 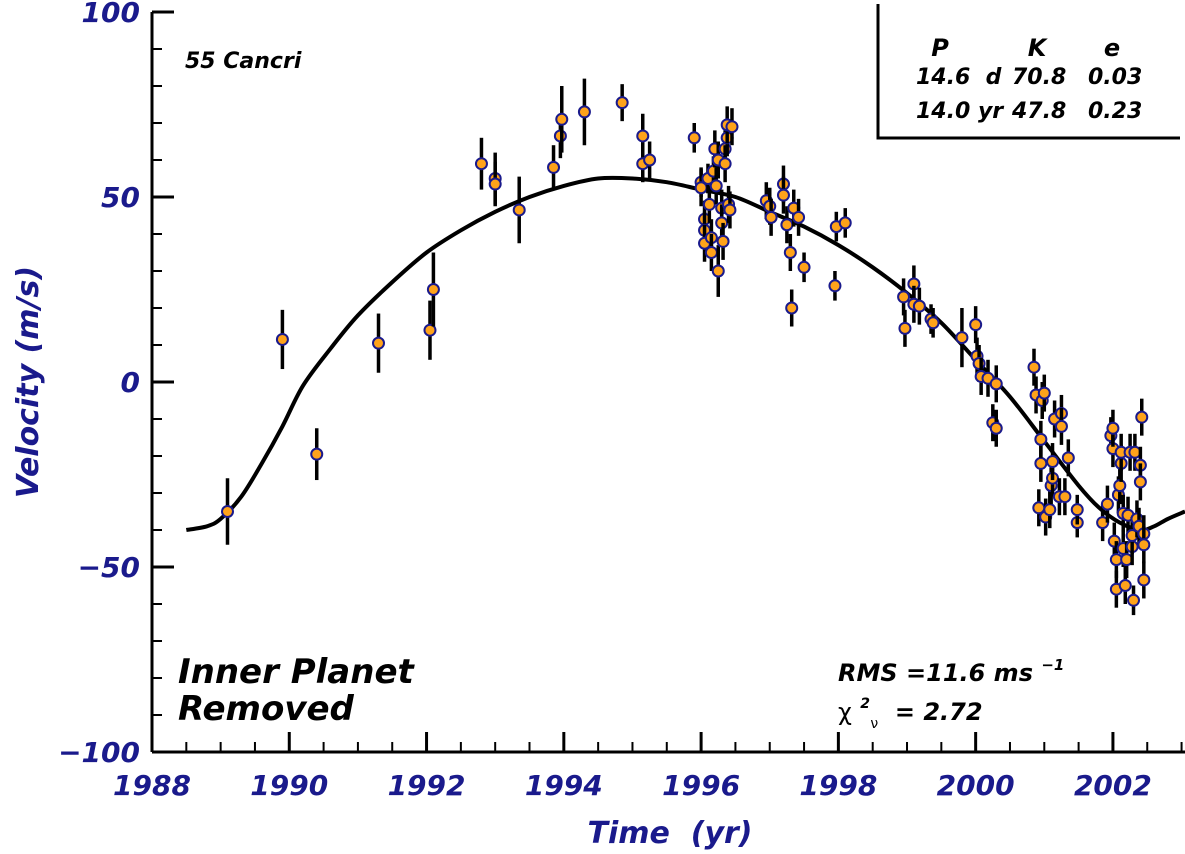 What do you see at coordinates (152, 785) in the screenshot?
I see `x-tick-label: 1988` at bounding box center [152, 785].